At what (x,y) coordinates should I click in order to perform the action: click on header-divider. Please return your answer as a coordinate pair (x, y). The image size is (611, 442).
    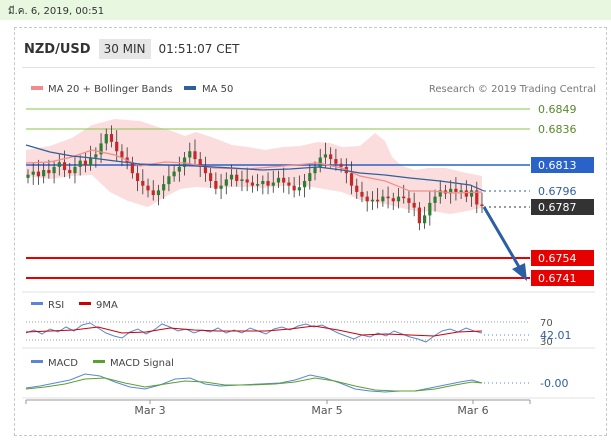
    Looking at the image, I should click on (308, 67).